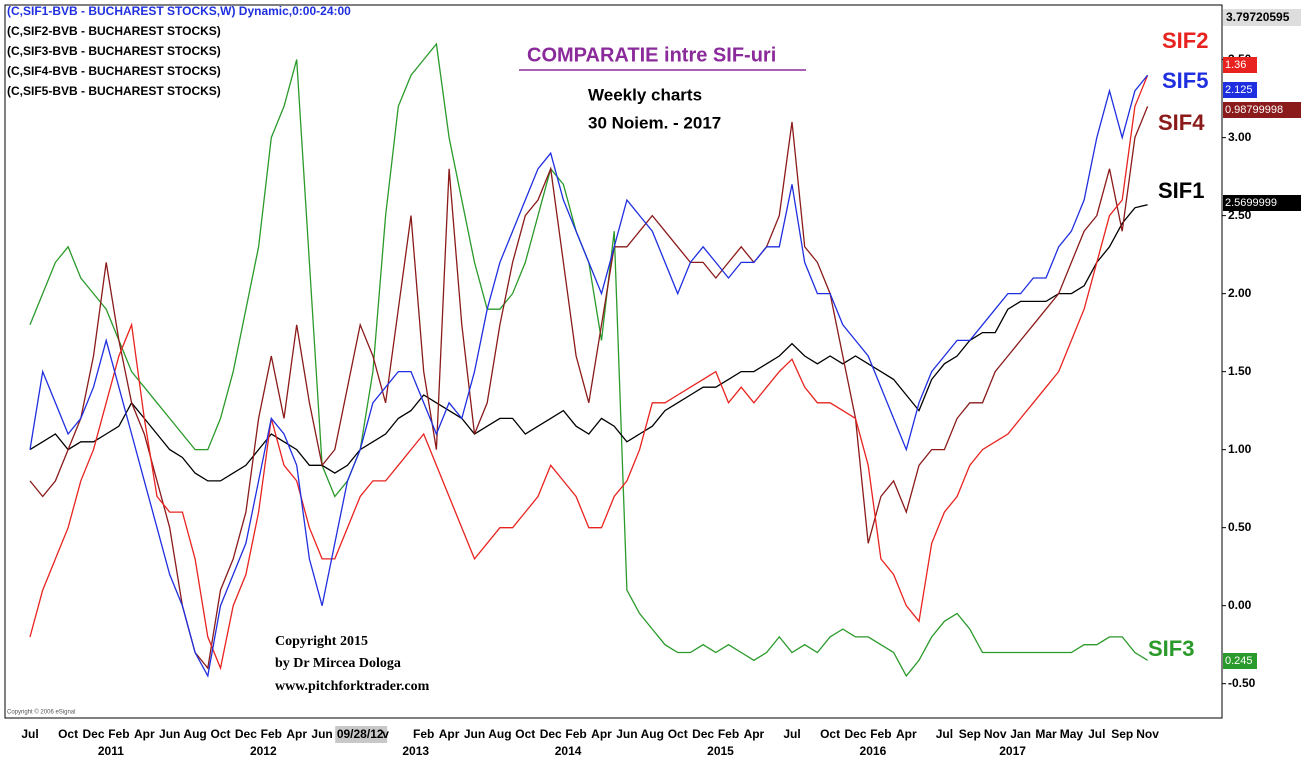 This screenshot has height=758, width=1304. I want to click on x-year-label: 2017, so click(1012, 751).